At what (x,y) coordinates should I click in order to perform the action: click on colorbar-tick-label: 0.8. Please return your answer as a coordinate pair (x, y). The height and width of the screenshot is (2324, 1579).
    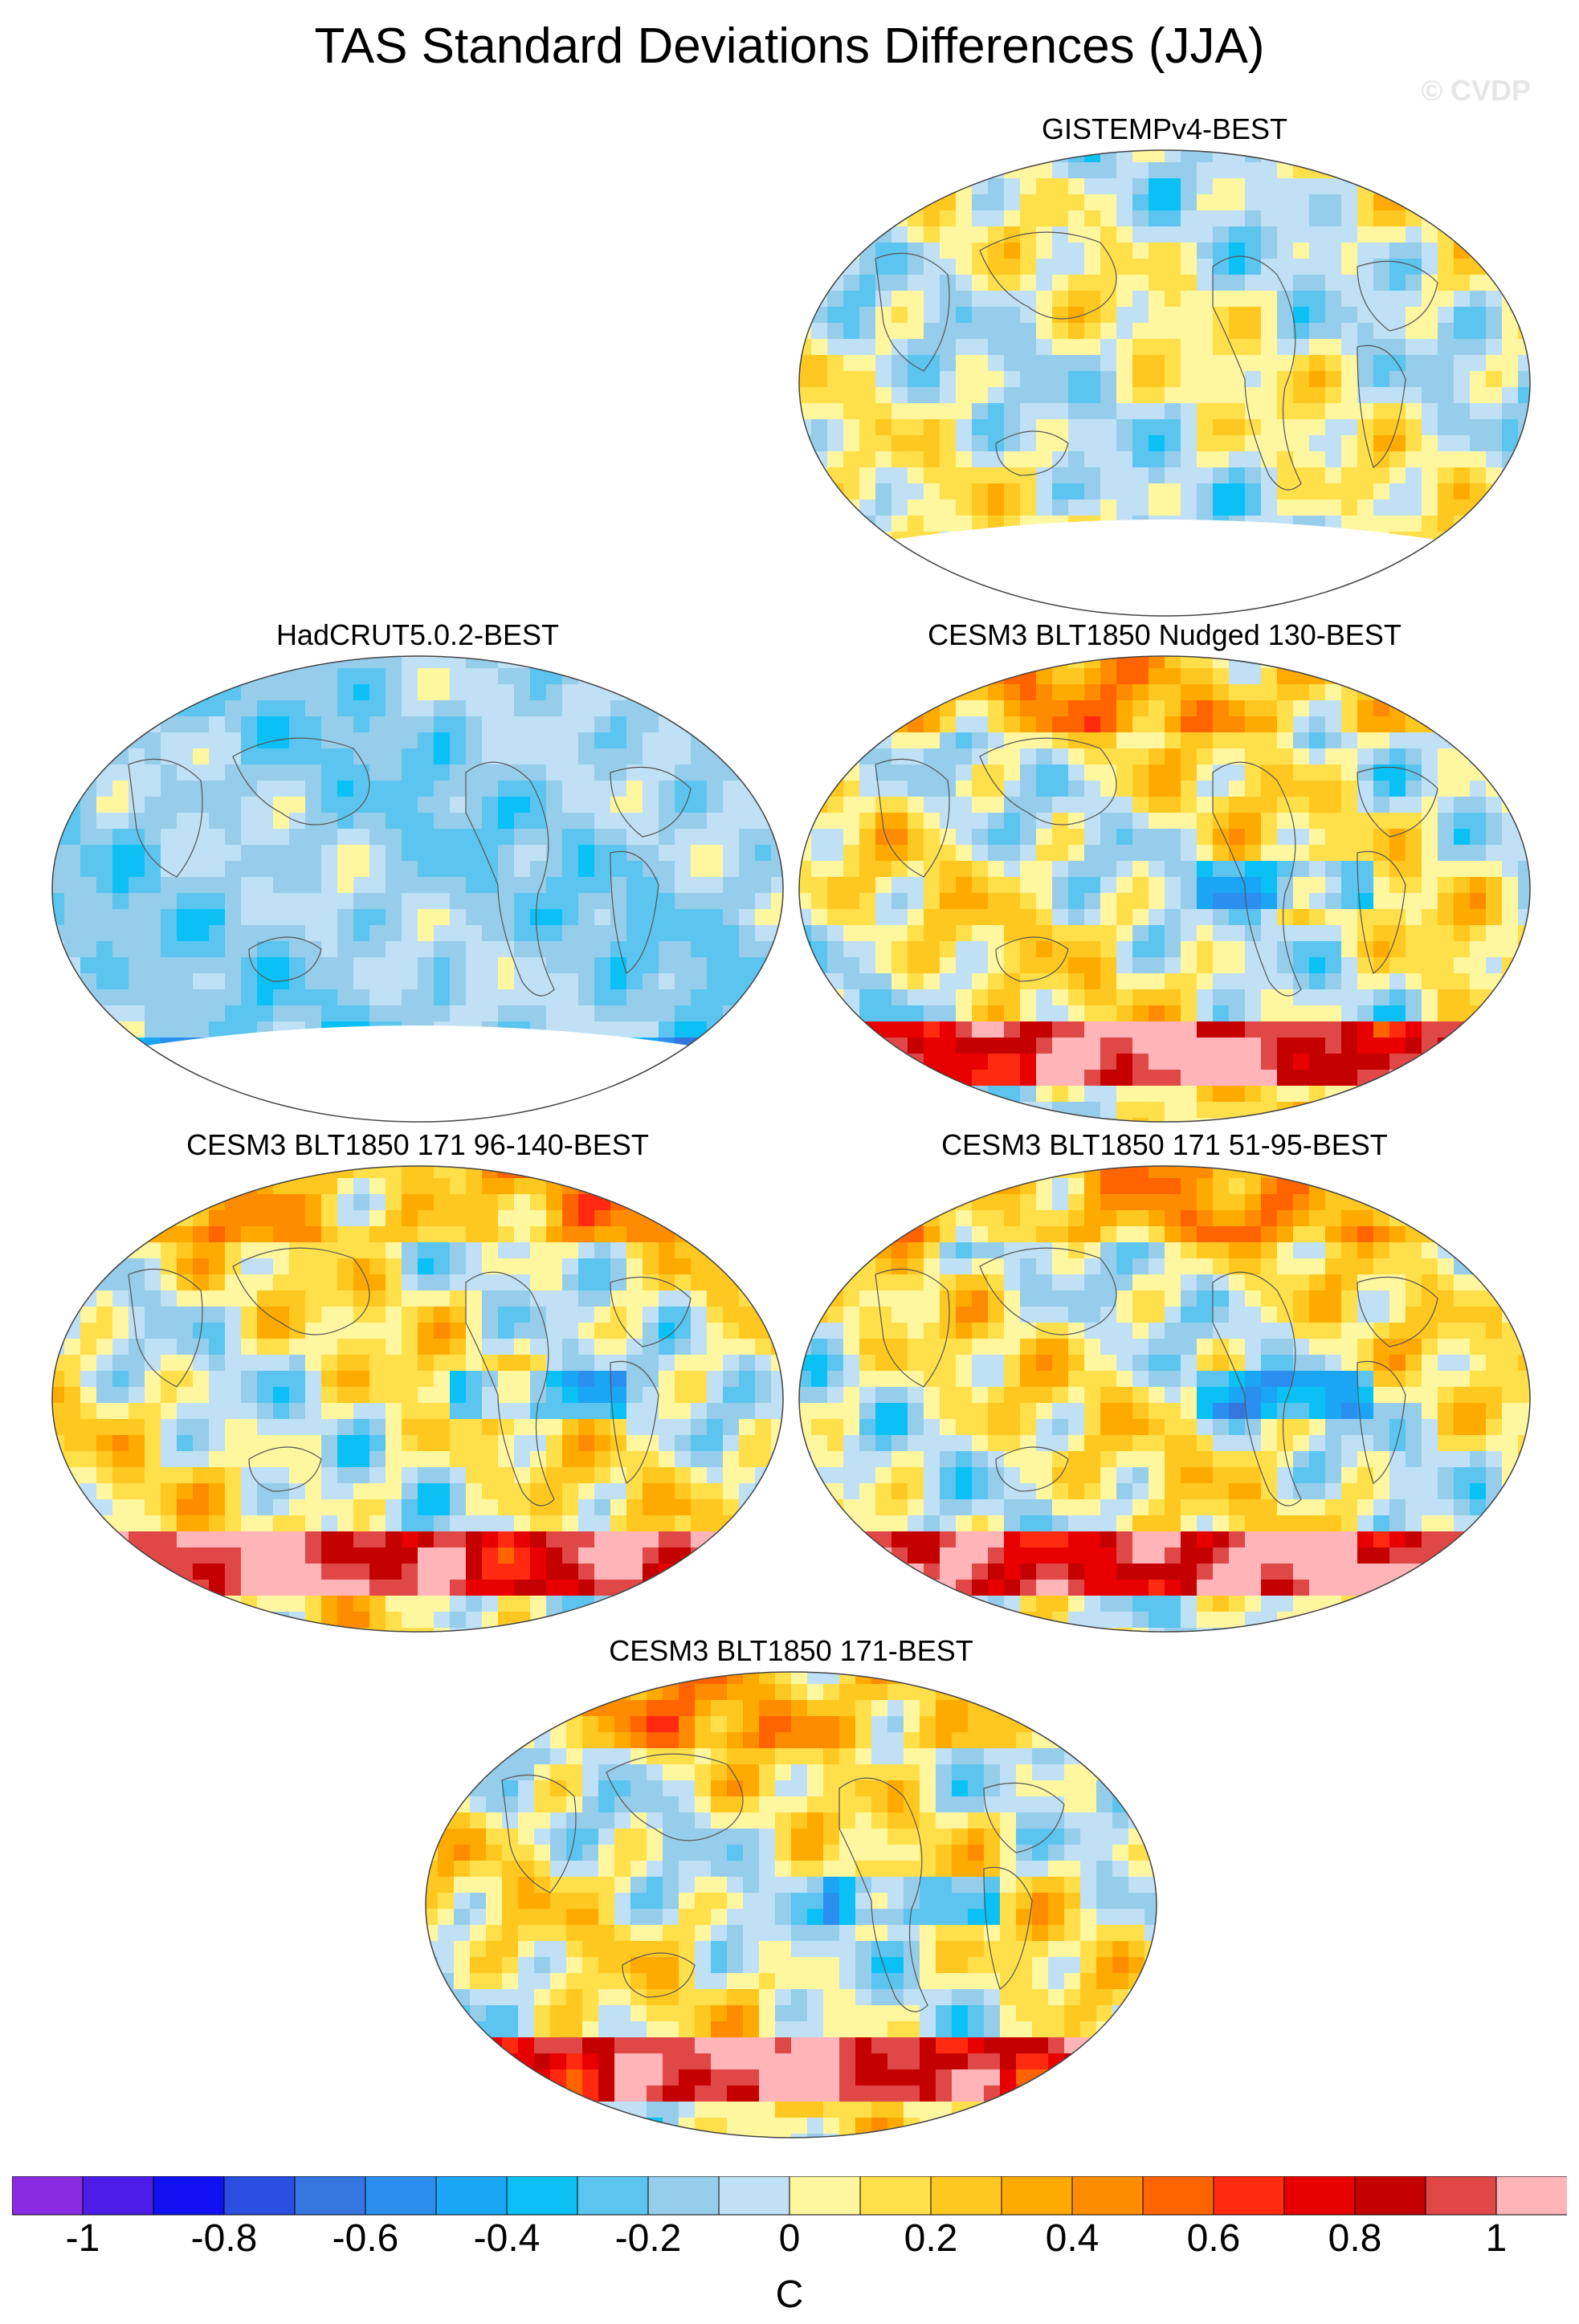
    Looking at the image, I should click on (1355, 2239).